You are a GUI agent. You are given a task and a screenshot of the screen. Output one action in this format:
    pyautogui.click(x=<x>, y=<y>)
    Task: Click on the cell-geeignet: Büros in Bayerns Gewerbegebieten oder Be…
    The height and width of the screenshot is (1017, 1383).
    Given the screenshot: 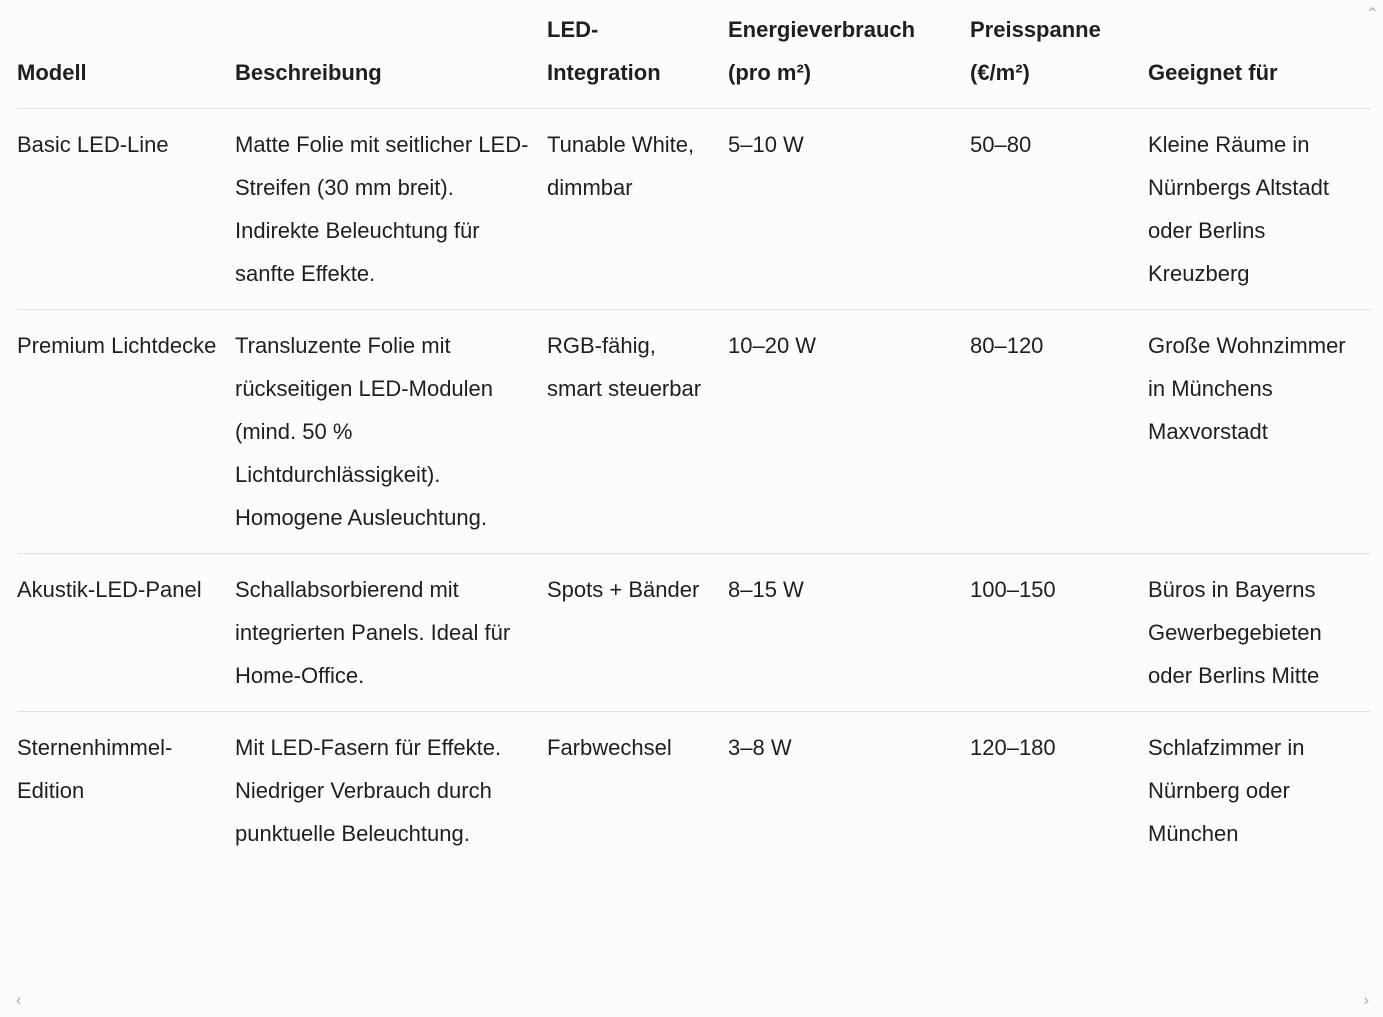 What is the action you would take?
    pyautogui.click(x=1235, y=632)
    